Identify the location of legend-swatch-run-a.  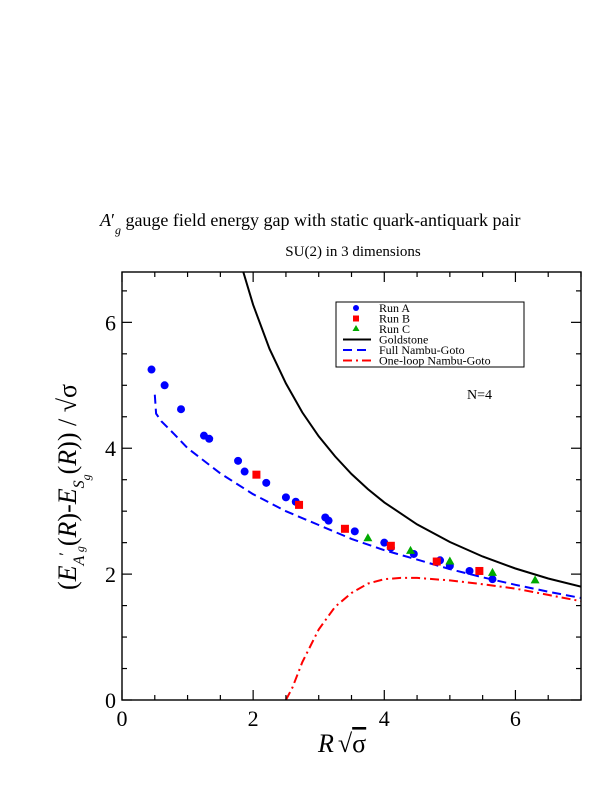
(356, 308).